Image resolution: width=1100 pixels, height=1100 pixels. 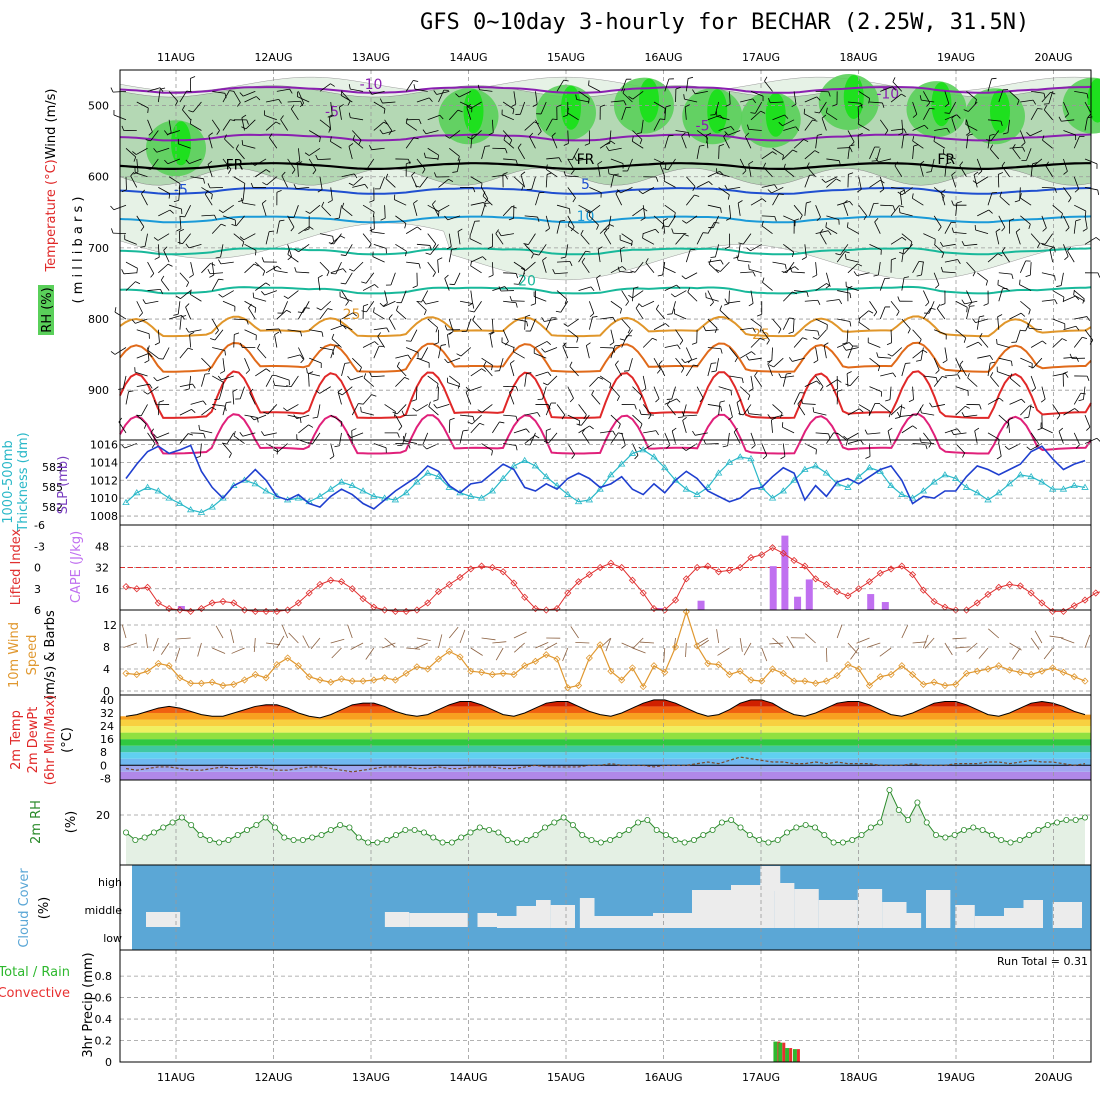 I want to click on temperature-contour, so click(x=605, y=357).